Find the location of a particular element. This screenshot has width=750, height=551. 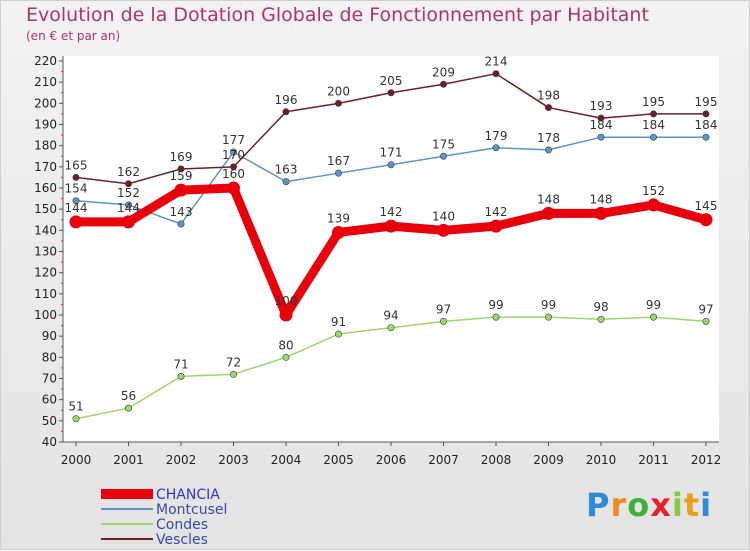

logo-letter: x is located at coordinates (661, 505).